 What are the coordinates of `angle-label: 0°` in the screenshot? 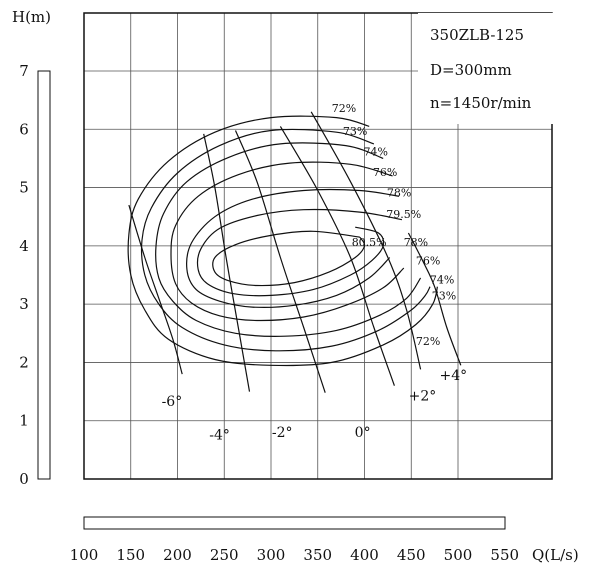 It's located at (363, 433).